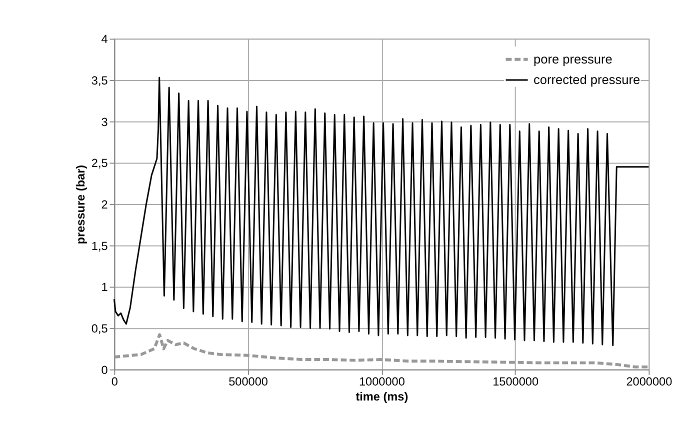 The image size is (692, 440). I want to click on x-tick-label: 0, so click(114, 381).